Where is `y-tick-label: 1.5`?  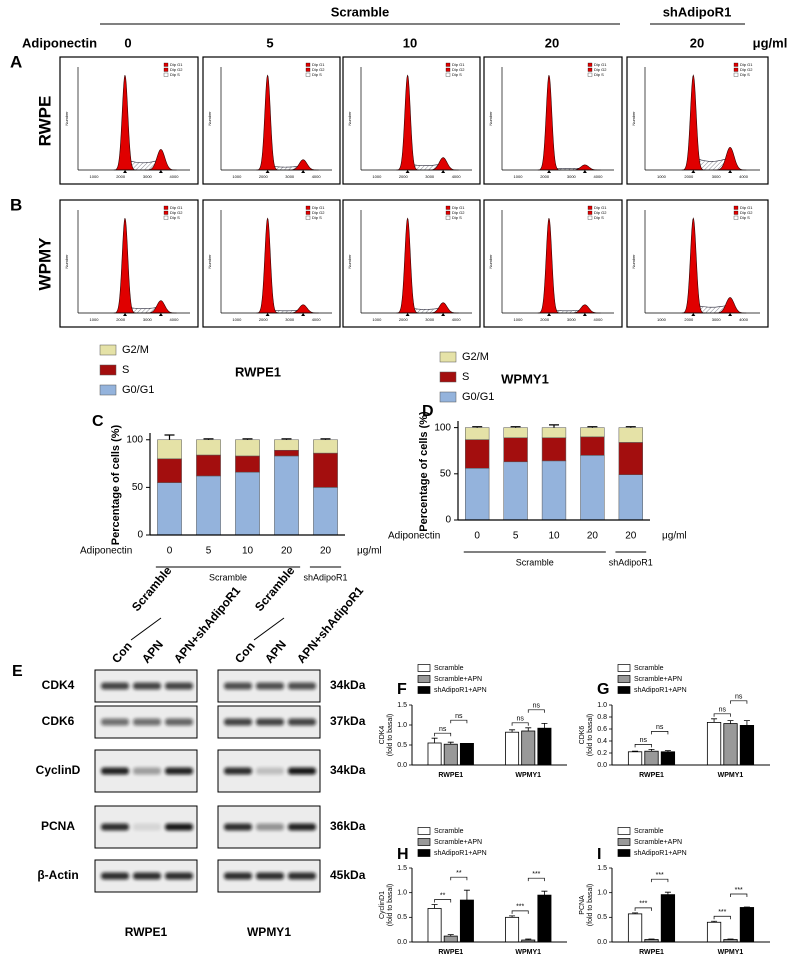
y-tick-label: 1.5 is located at coordinates (602, 868).